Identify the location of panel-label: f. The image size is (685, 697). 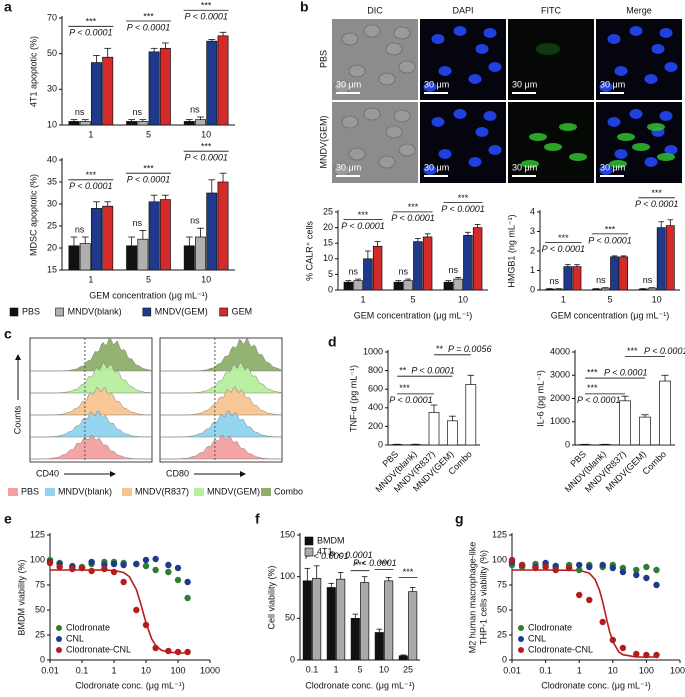
(257, 519).